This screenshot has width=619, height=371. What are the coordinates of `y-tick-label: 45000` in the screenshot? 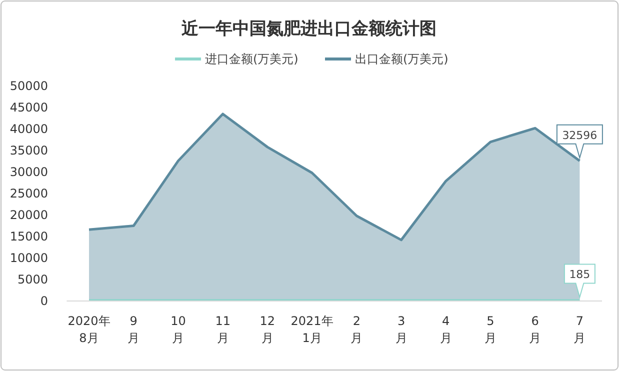 It's located at (29, 107).